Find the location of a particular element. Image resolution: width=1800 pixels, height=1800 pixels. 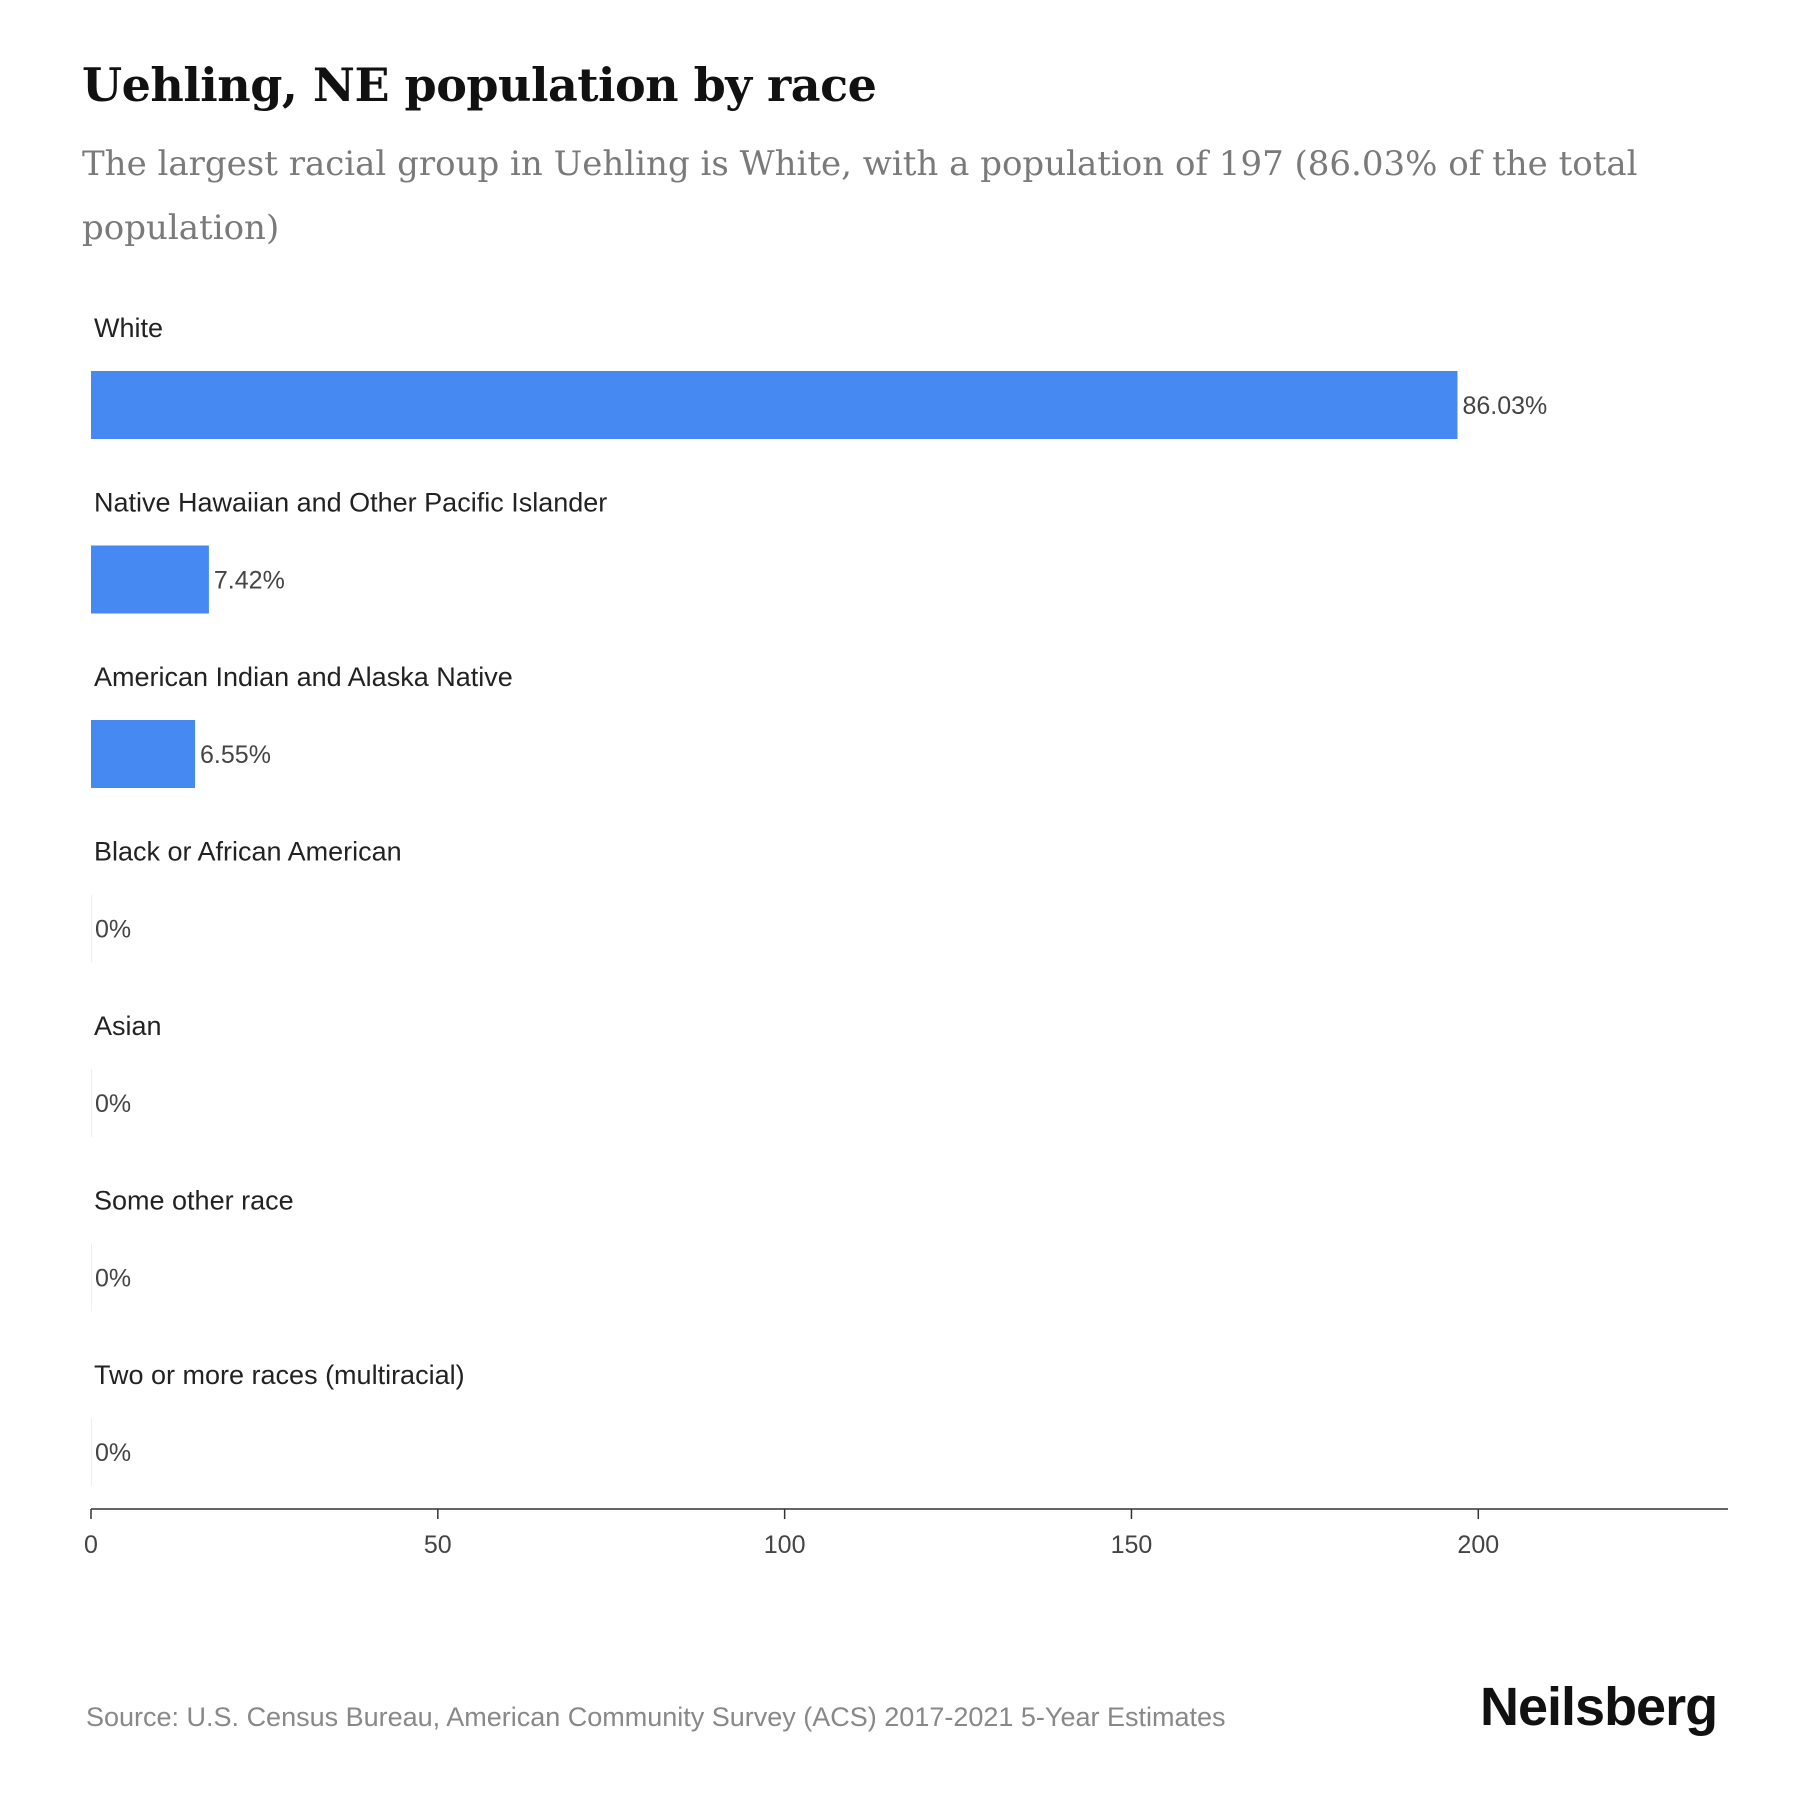

category-label: Asian is located at coordinates (128, 1026).